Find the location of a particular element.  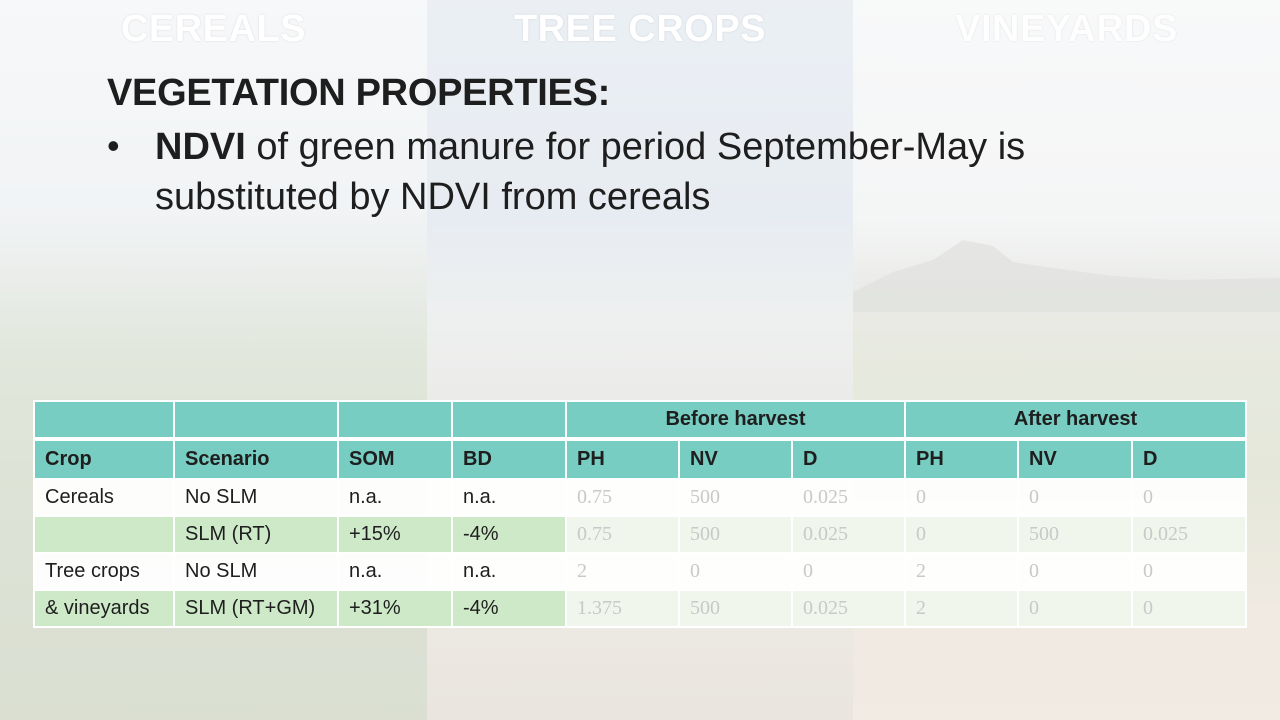

table-cell: +15% is located at coordinates (395, 534).